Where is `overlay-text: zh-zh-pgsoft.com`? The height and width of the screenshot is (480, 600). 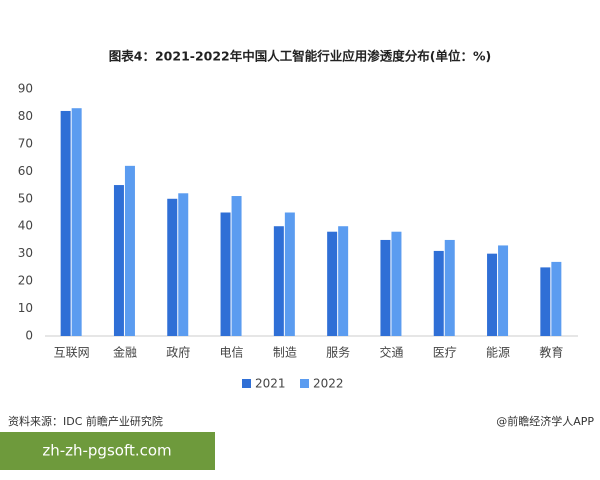
overlay-text: zh-zh-pgsoft.com is located at coordinates (106, 451).